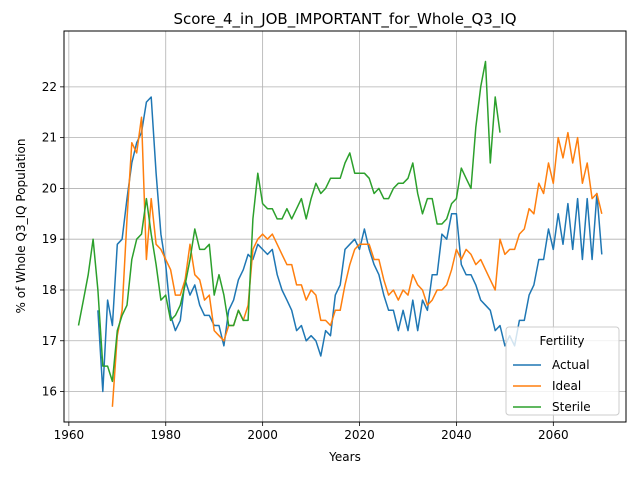 The height and width of the screenshot is (484, 640). What do you see at coordinates (571, 365) in the screenshot?
I see `legend-label-actual: Actual` at bounding box center [571, 365].